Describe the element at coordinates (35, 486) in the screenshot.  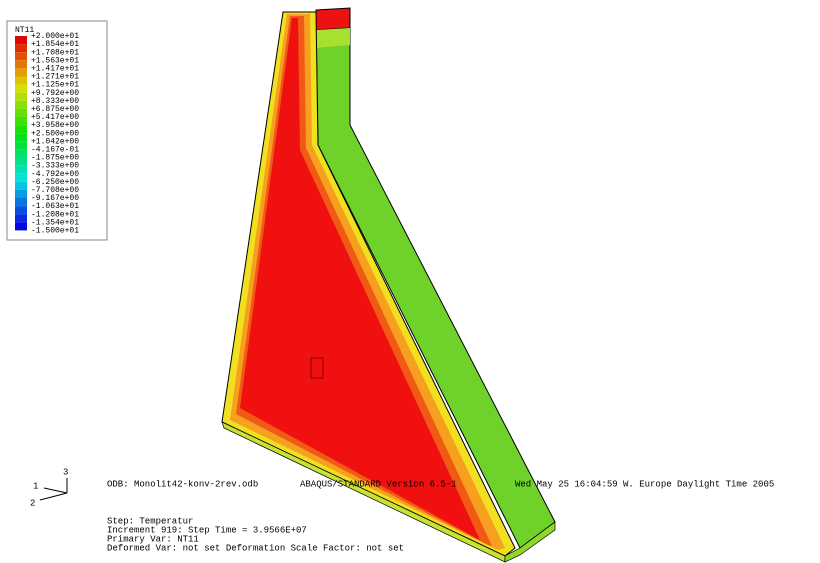
I see `axis-label: 1` at that location.